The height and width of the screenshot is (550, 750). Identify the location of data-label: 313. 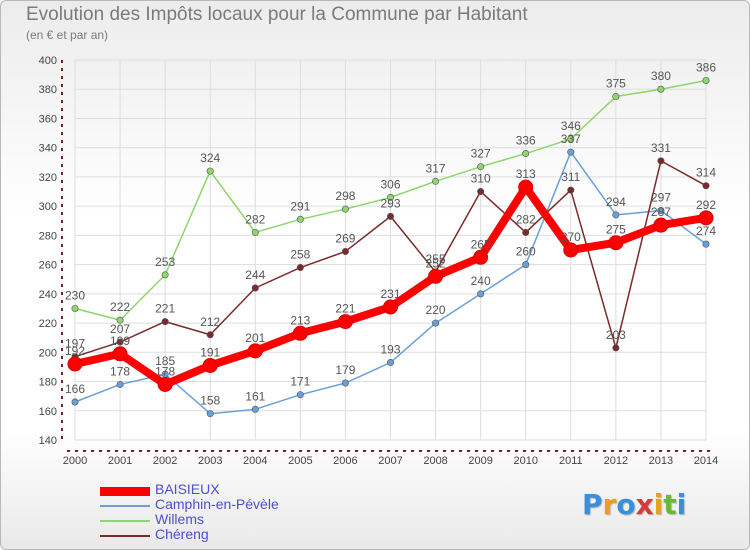
(526, 174).